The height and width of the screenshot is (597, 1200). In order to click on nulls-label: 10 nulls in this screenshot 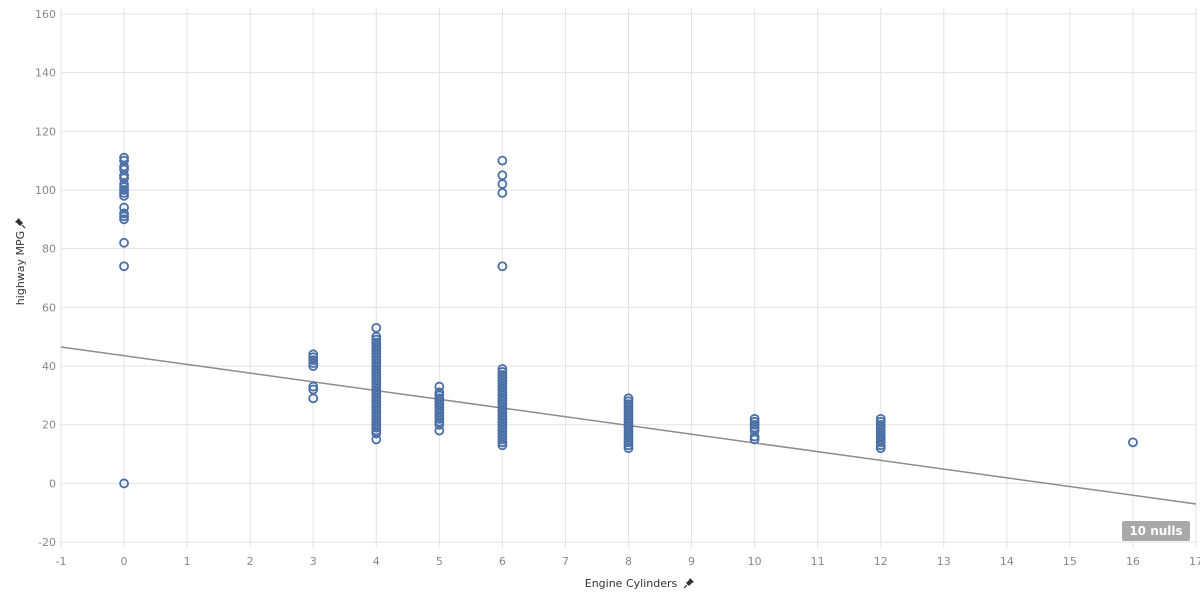, I will do `click(1155, 531)`.